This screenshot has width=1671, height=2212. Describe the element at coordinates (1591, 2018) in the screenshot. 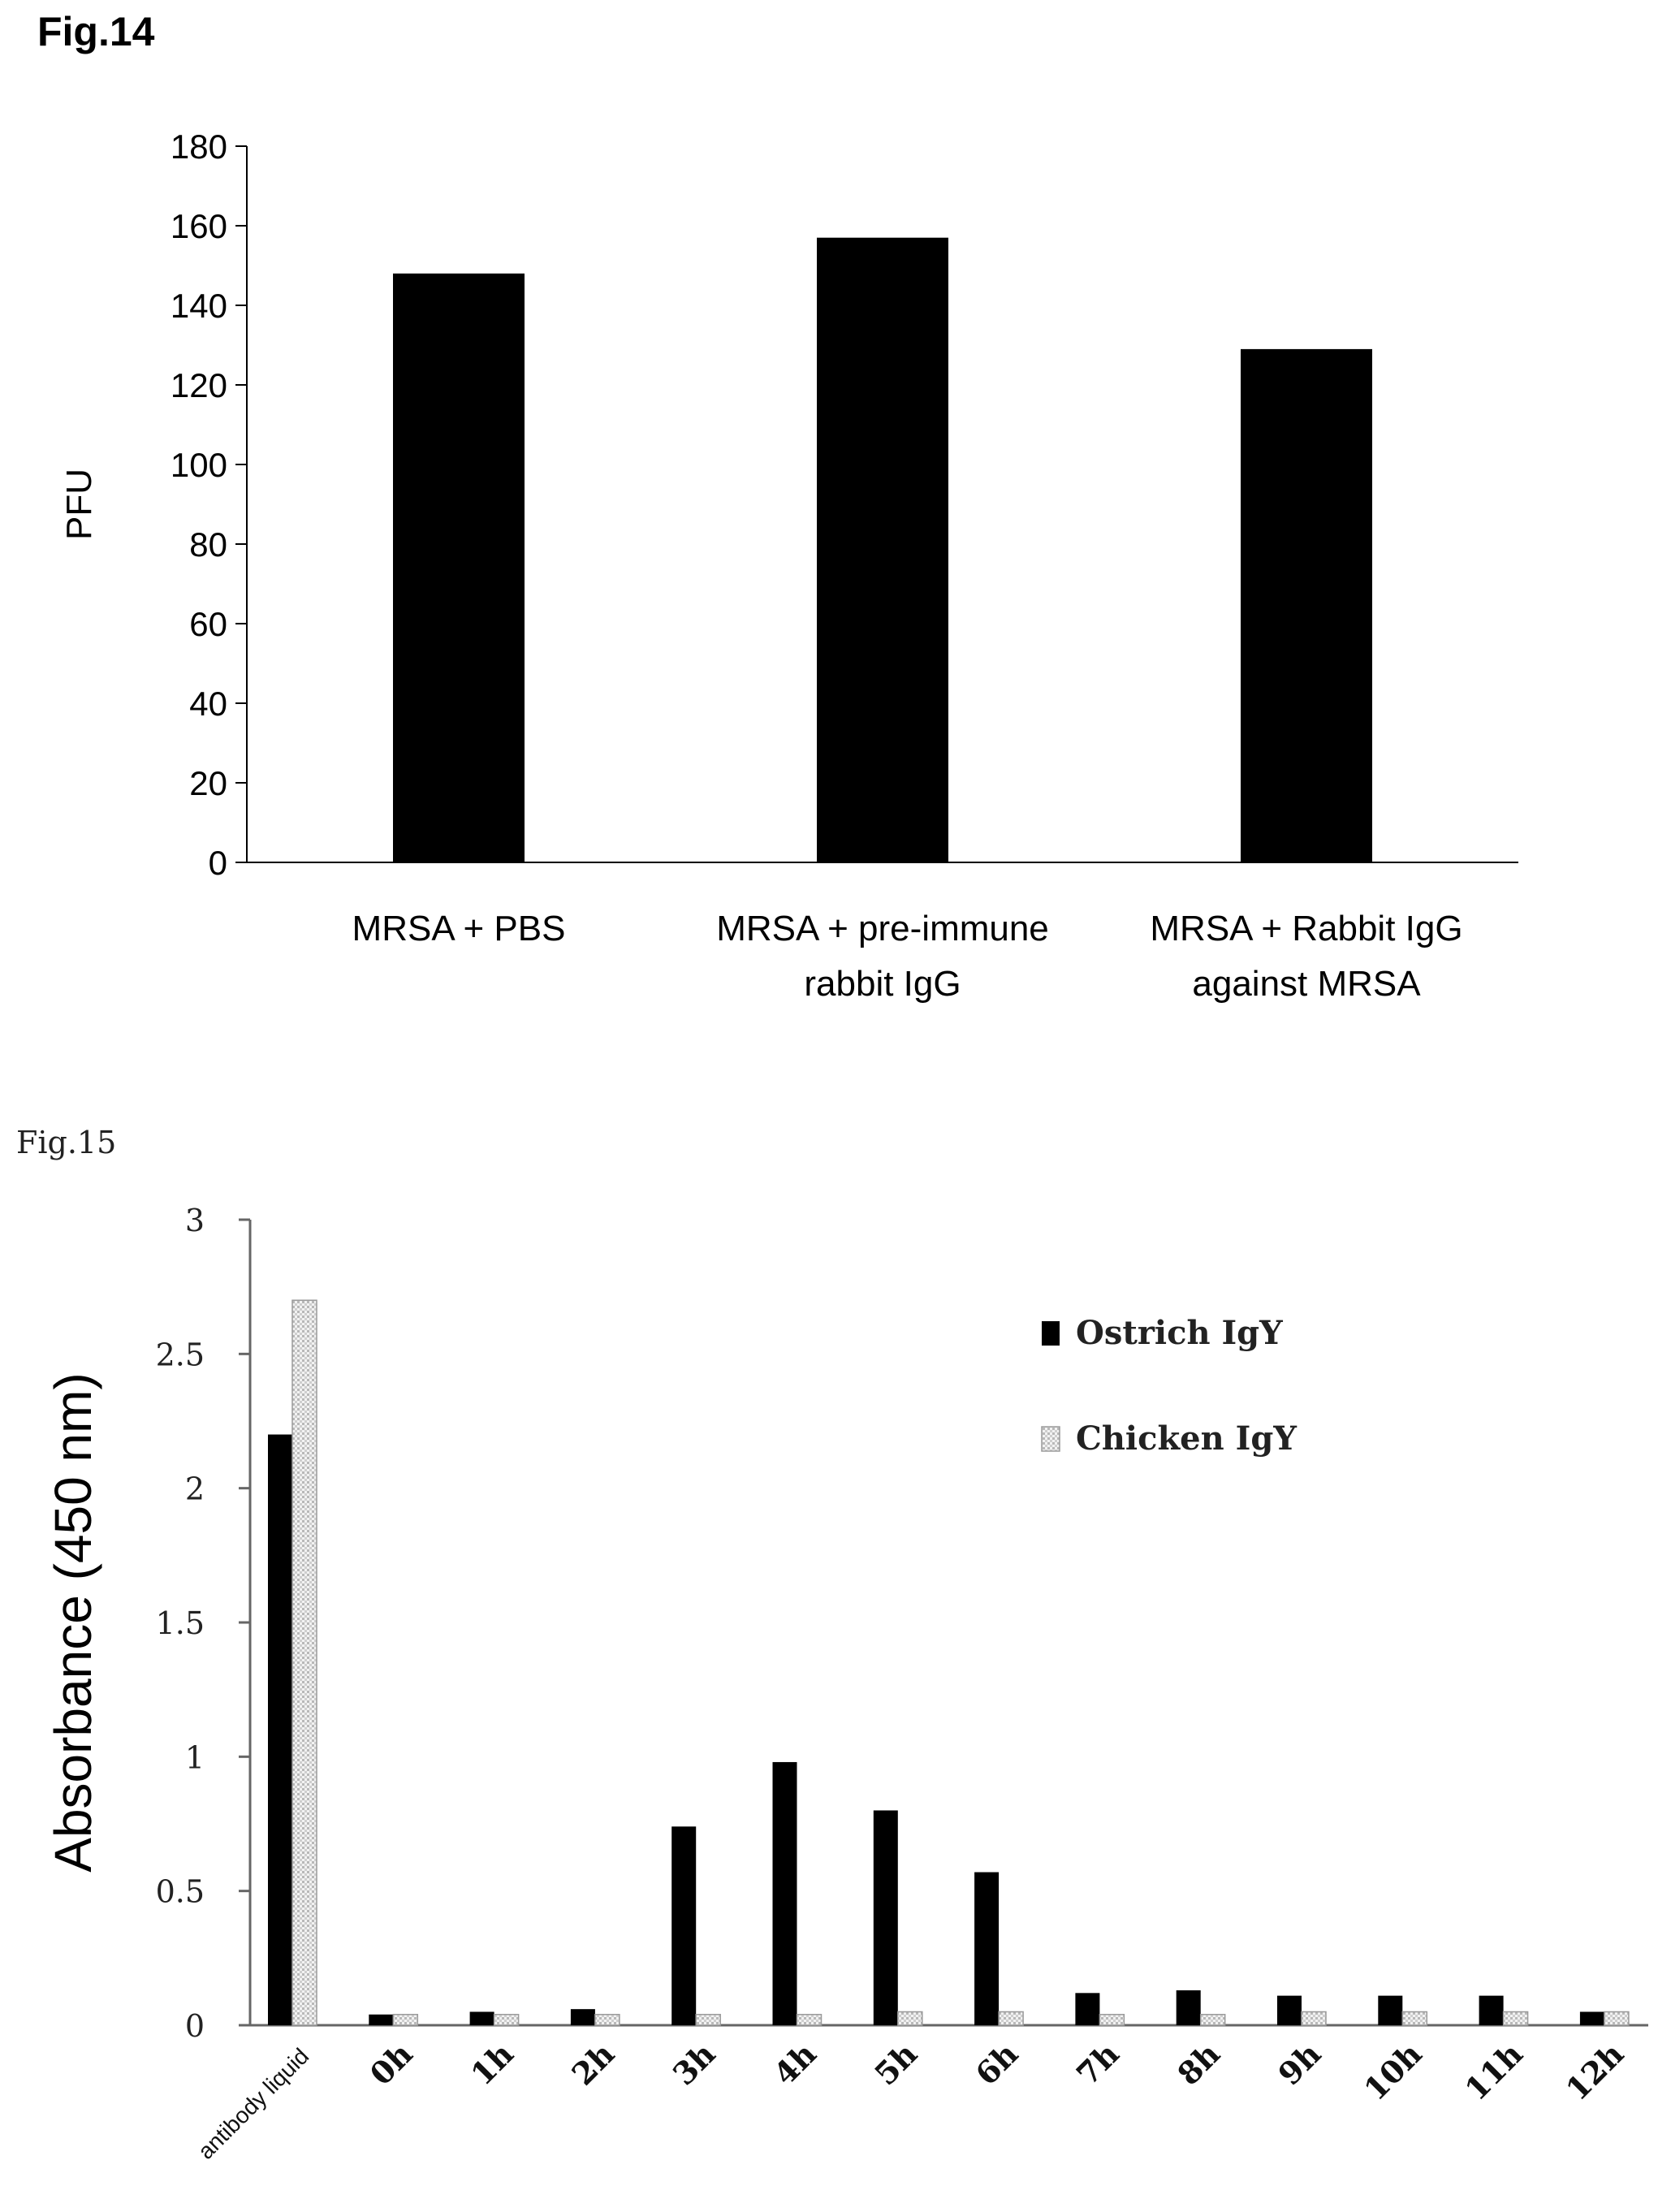

I see `ostrich-bar-12h` at that location.